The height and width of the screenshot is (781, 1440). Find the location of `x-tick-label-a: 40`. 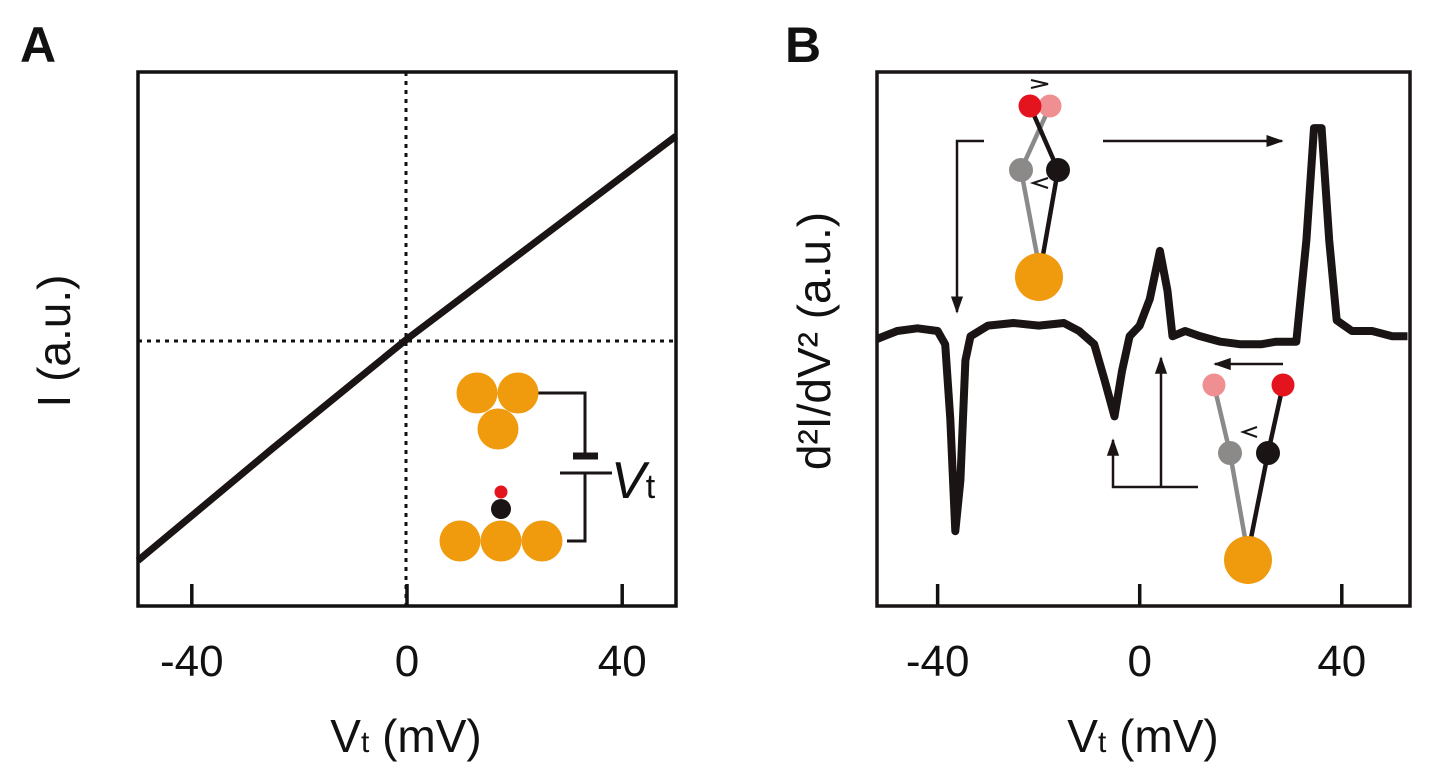

x-tick-label-a: 40 is located at coordinates (622, 661).